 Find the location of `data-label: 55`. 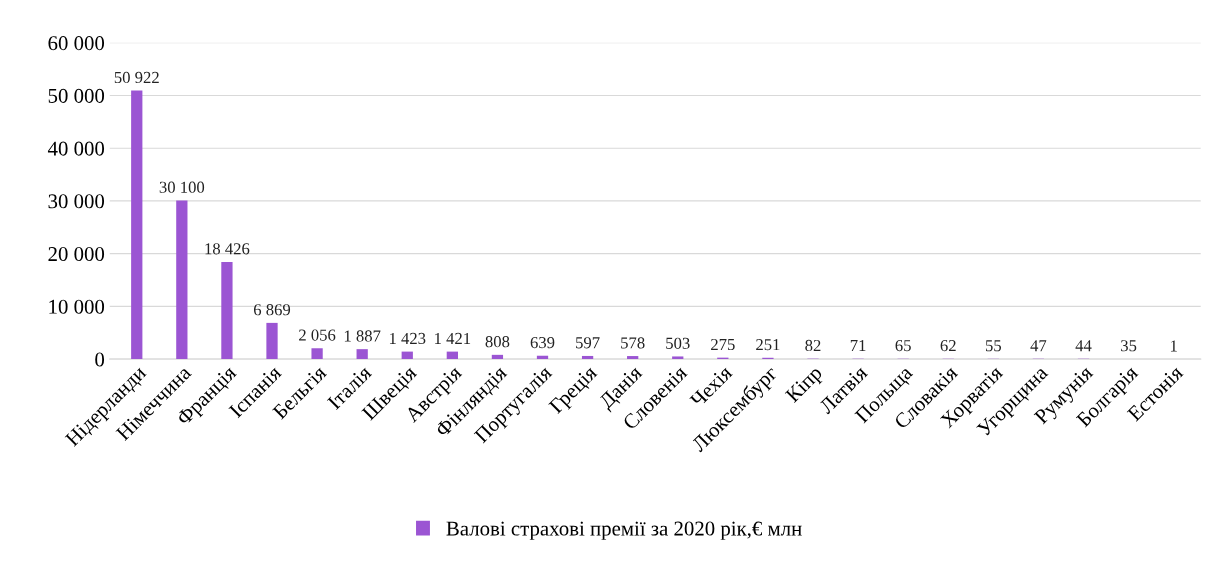

data-label: 55 is located at coordinates (993, 346).